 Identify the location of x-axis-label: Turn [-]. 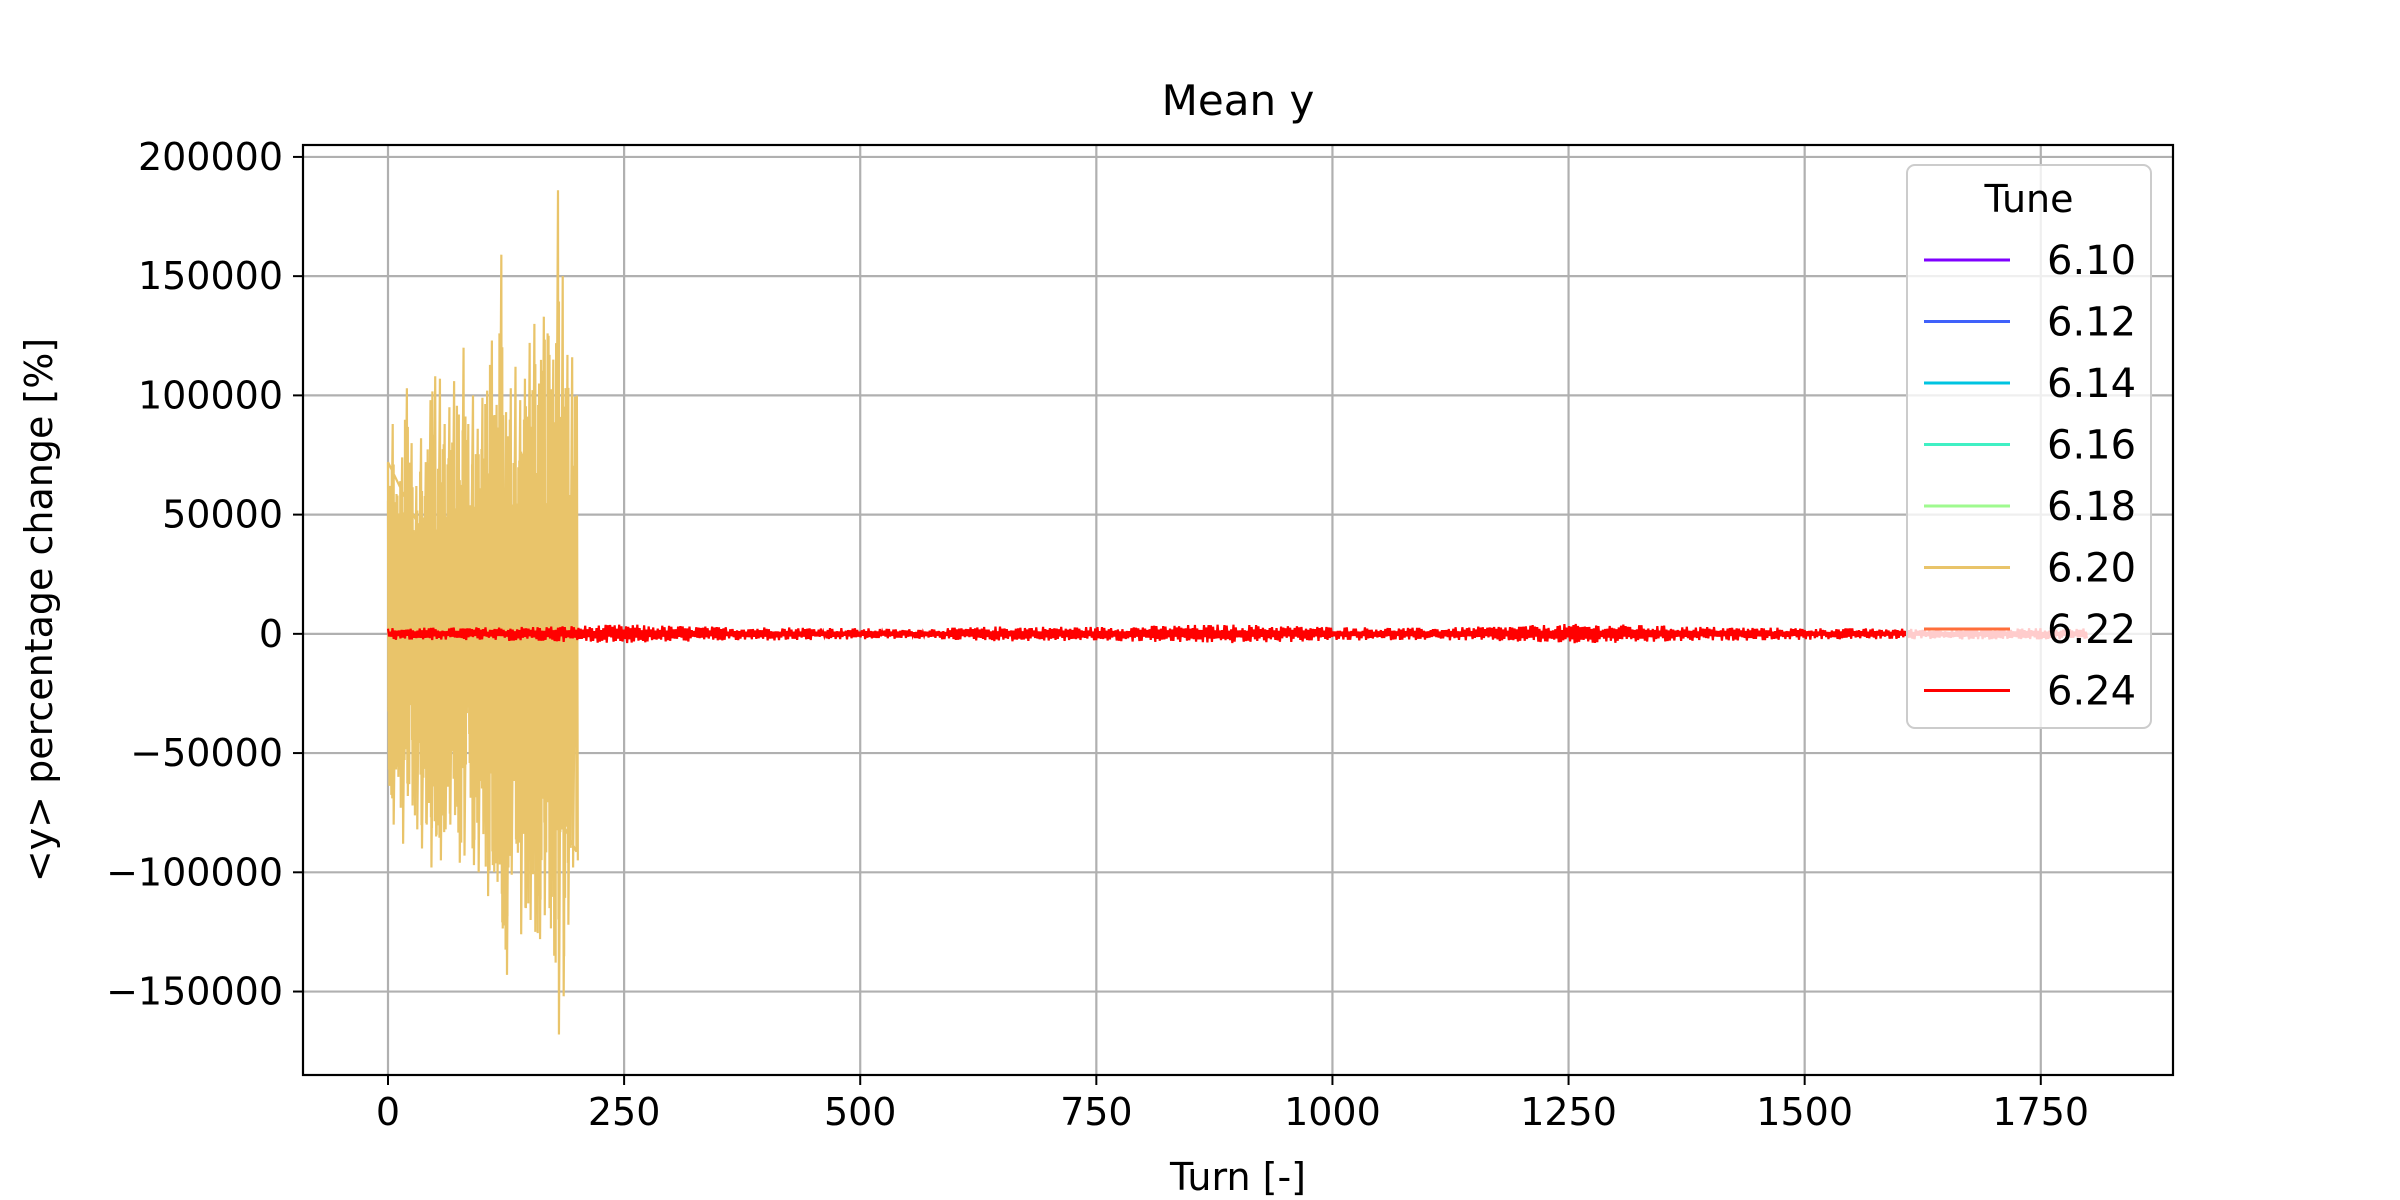
(1237, 1177).